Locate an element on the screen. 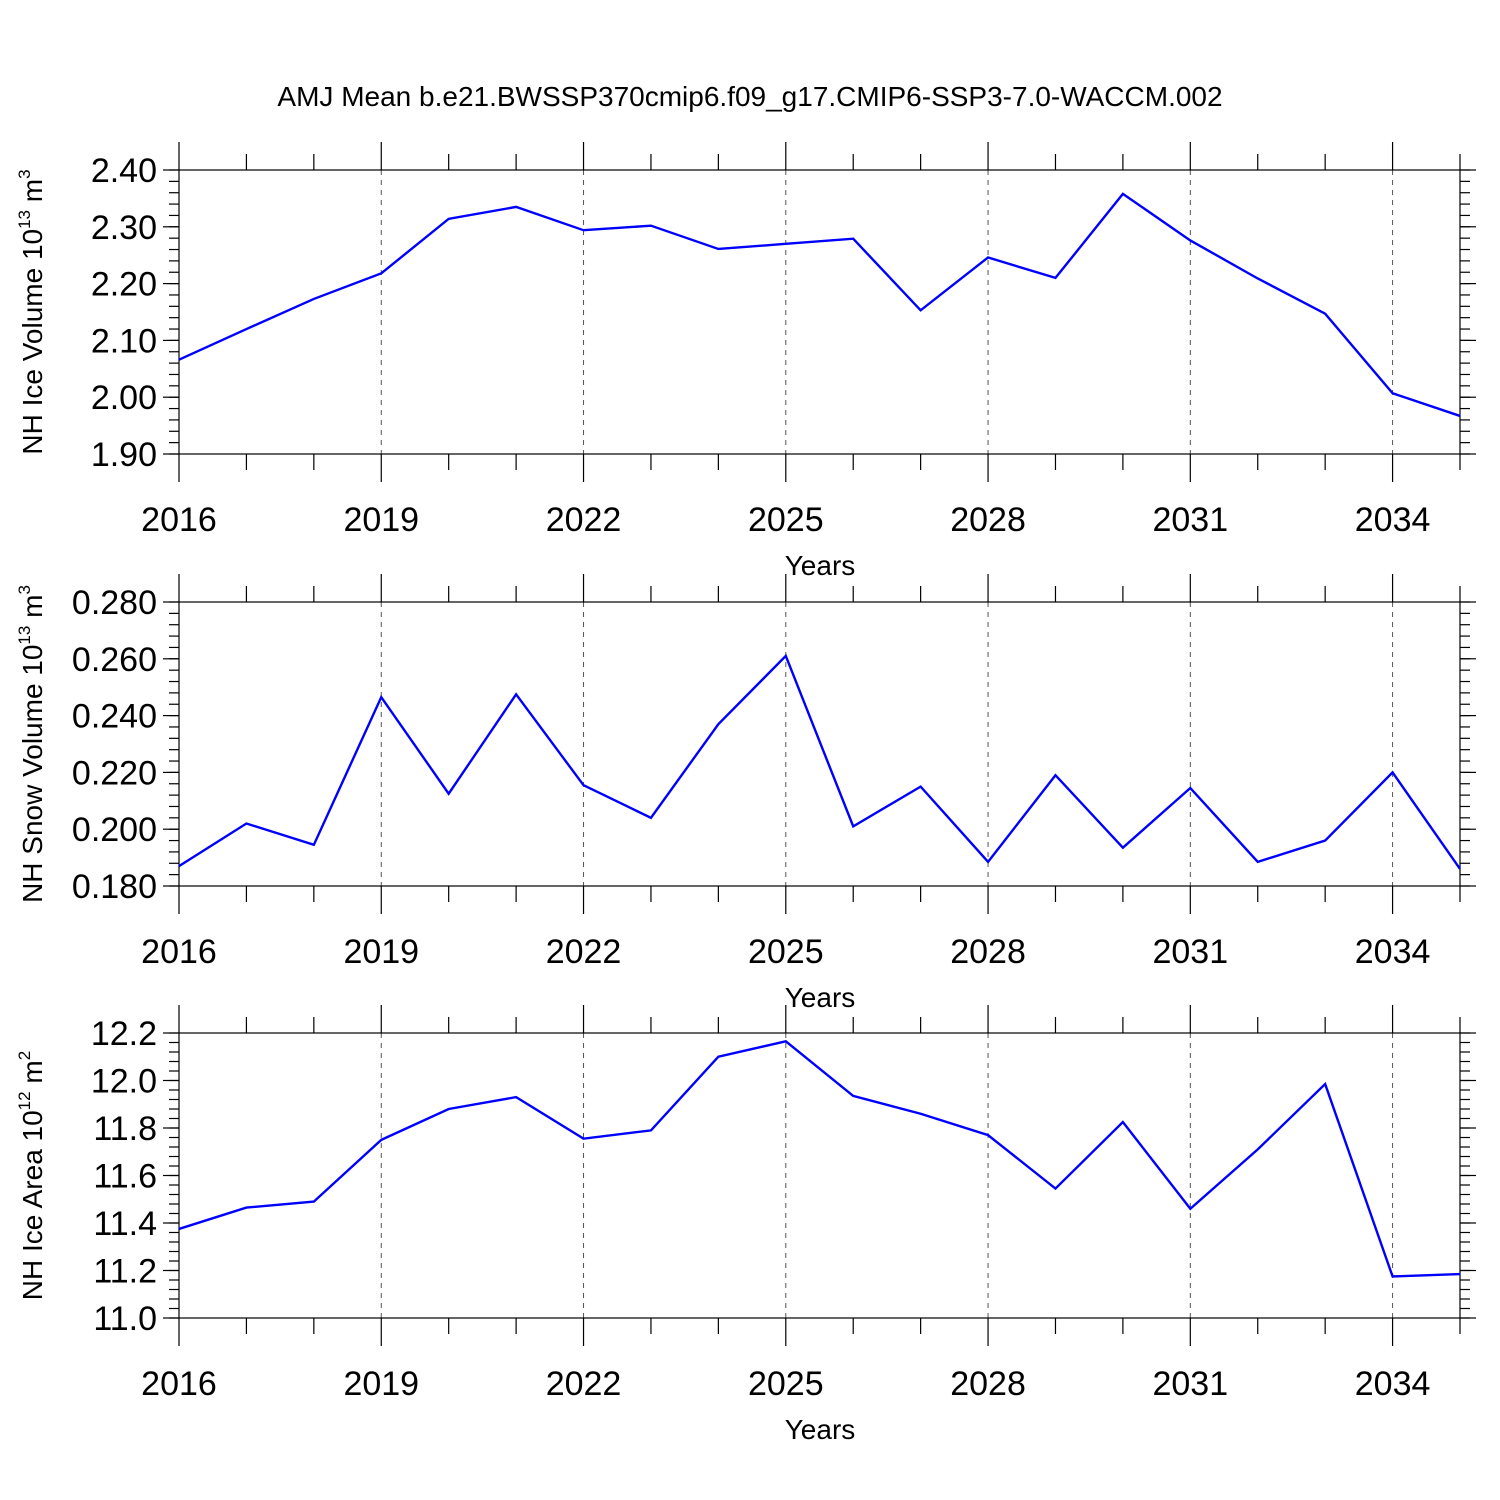 The width and height of the screenshot is (1500, 1500). y-tick-label: 0.220 is located at coordinates (114, 773).